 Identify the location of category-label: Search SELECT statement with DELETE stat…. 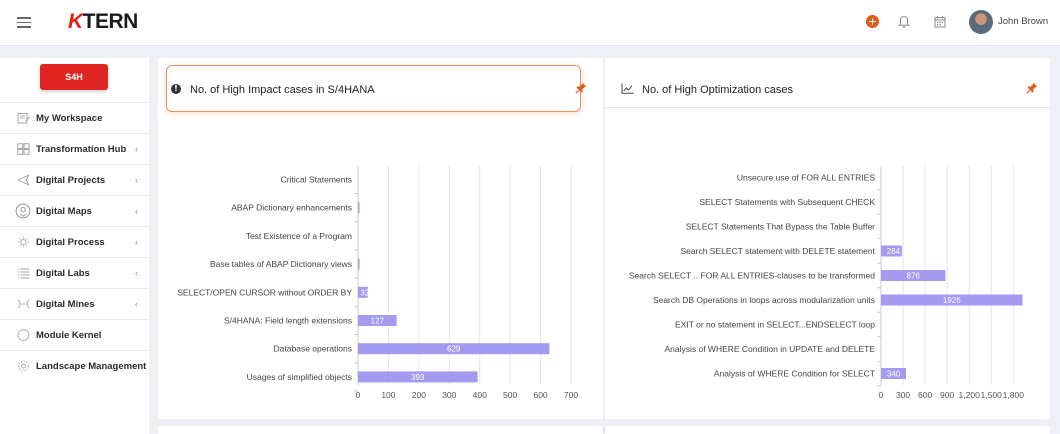
(778, 251).